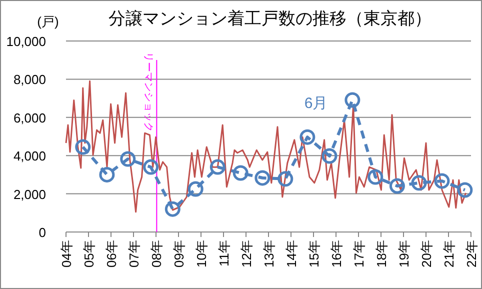 The height and width of the screenshot is (289, 482). What do you see at coordinates (291, 254) in the screenshot?
I see `x-tick-label: 14年` at bounding box center [291, 254].